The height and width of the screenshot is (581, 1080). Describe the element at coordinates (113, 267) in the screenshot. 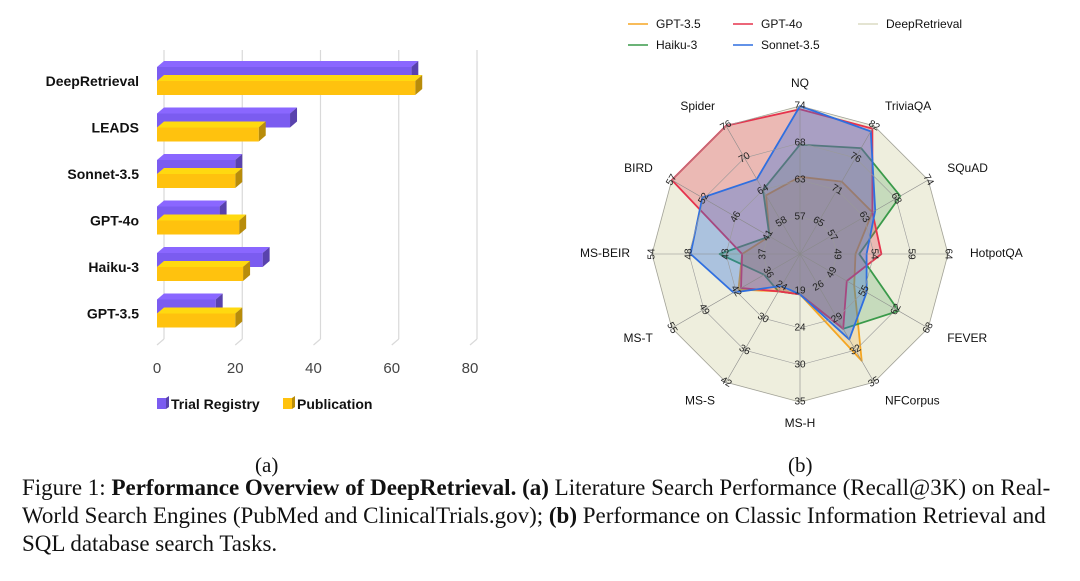

I see `category-label-4: Haiku-3` at that location.